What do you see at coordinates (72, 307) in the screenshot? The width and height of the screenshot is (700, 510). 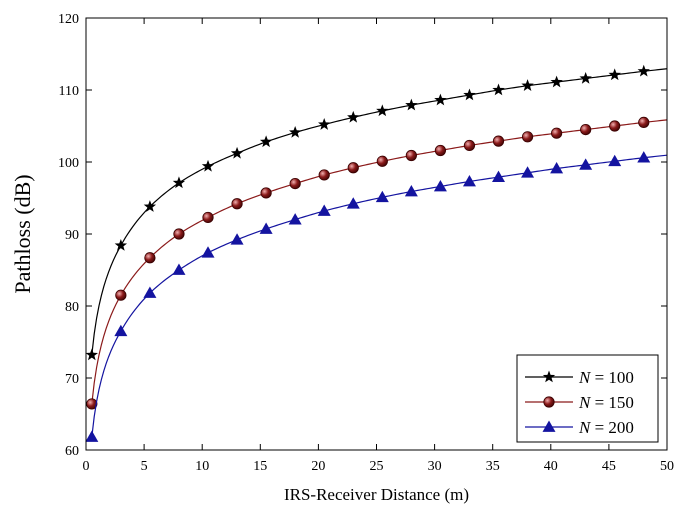 I see `y-tick-label: 80` at bounding box center [72, 307].